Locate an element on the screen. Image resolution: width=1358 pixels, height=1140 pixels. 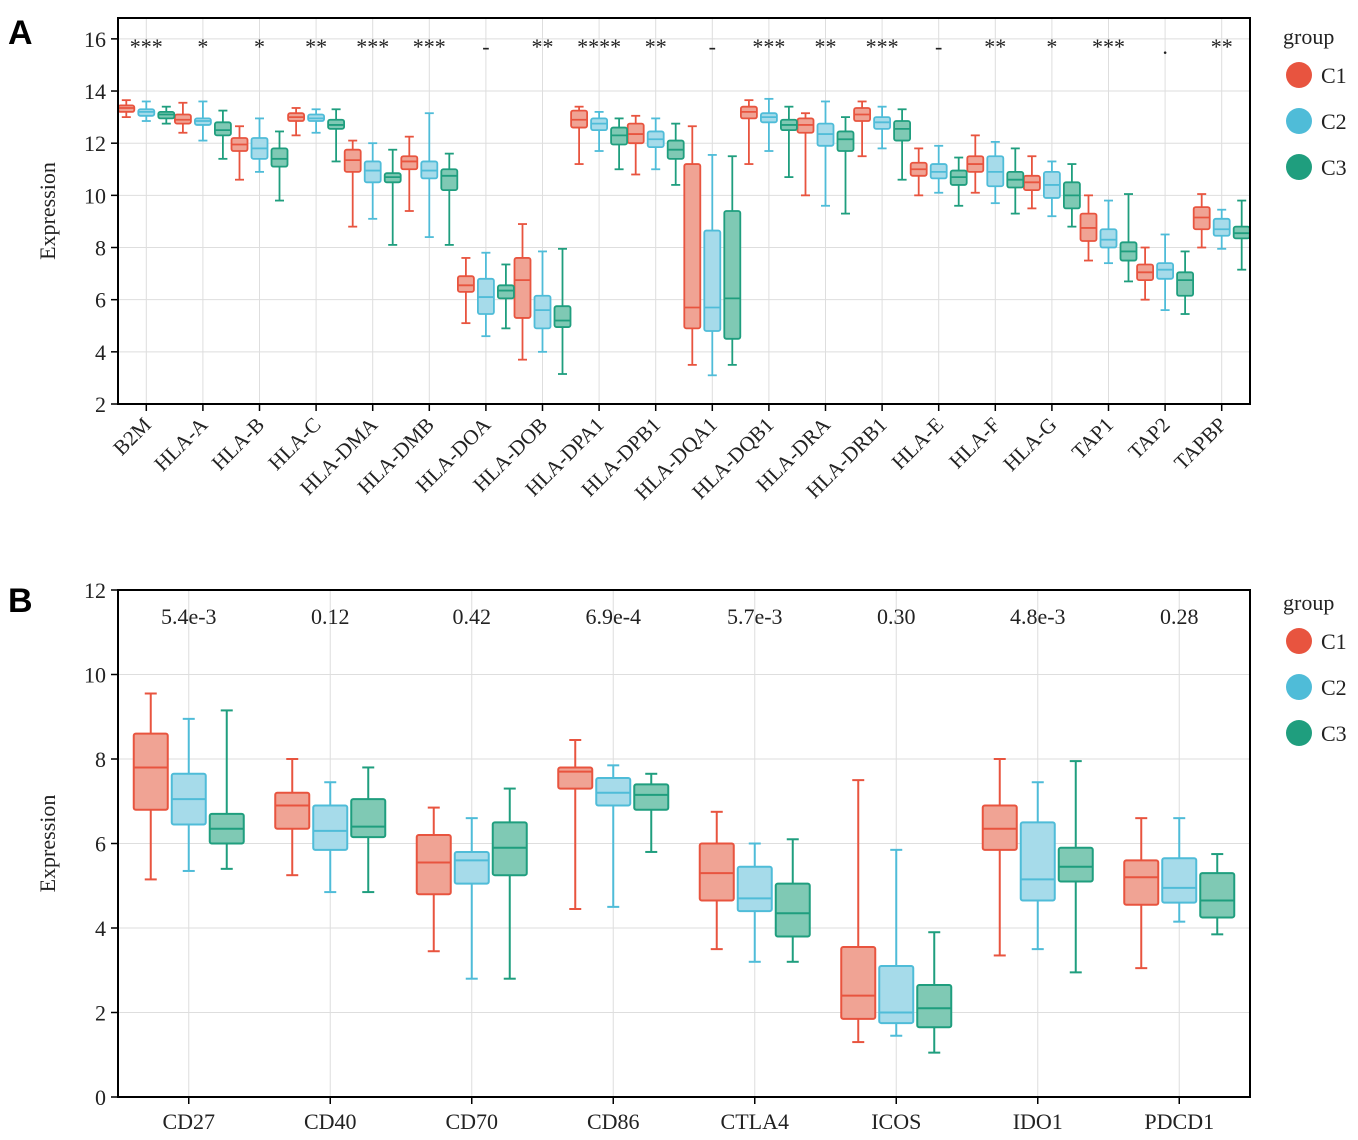
significance-label: 0.28 is located at coordinates (1179, 616).